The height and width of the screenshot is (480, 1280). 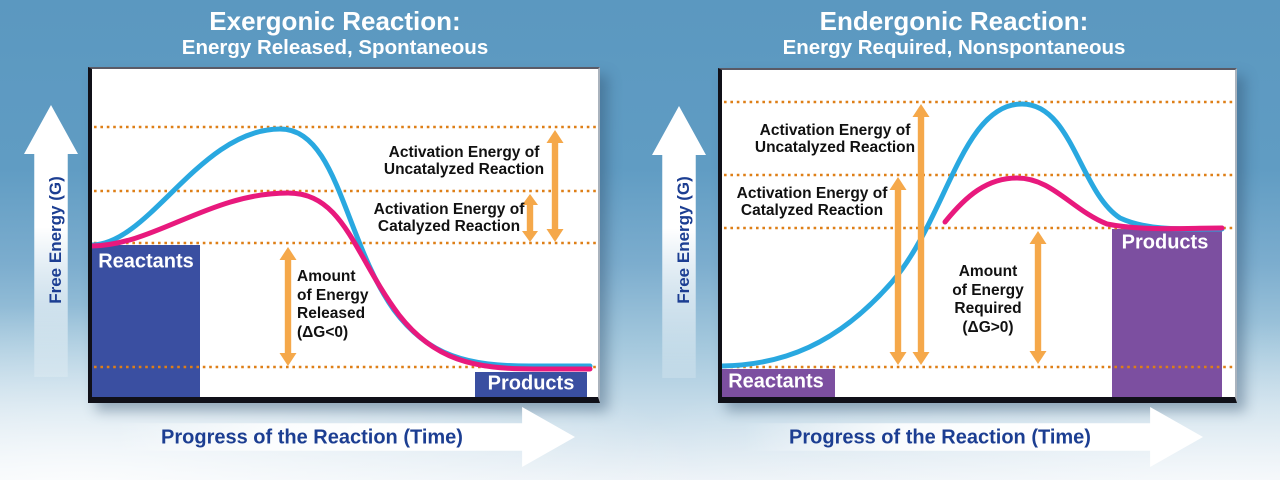 I want to click on energy-released-label: Amount of Energy Released (ΔG<0), so click(x=333, y=304).